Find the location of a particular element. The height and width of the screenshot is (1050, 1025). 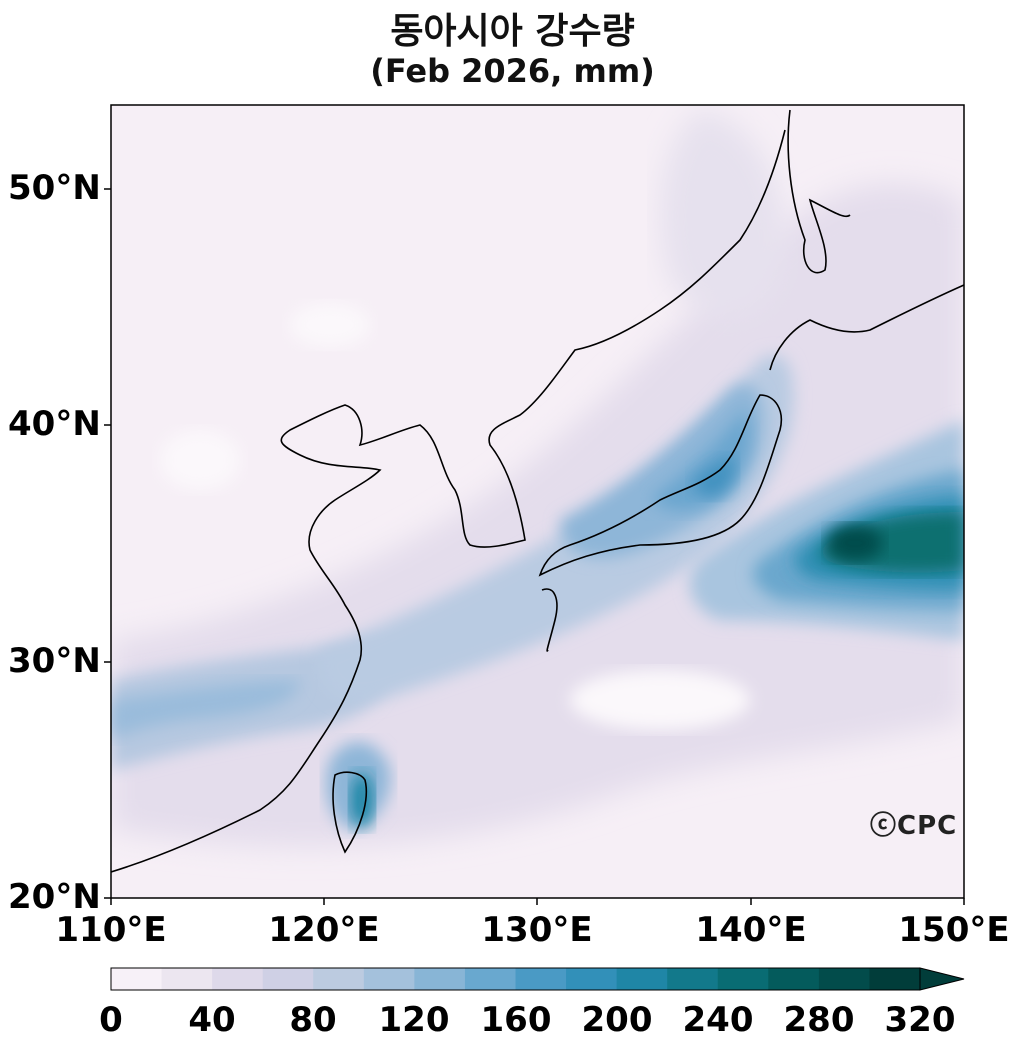

colorbar-label-320: 320 is located at coordinates (920, 1020).